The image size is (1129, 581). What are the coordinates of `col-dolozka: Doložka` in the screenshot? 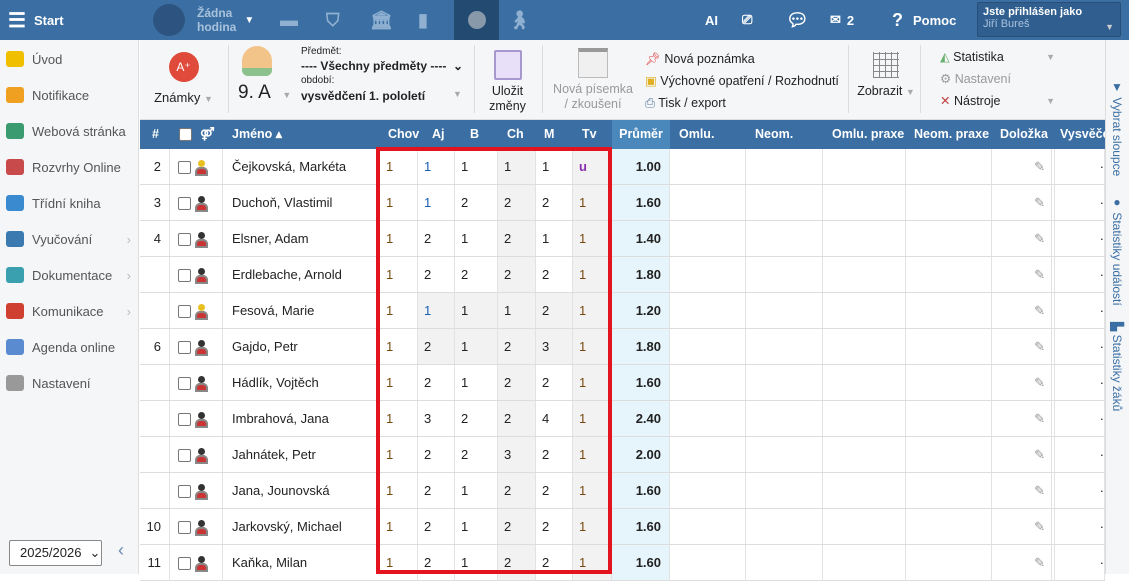 It's located at (1024, 134).